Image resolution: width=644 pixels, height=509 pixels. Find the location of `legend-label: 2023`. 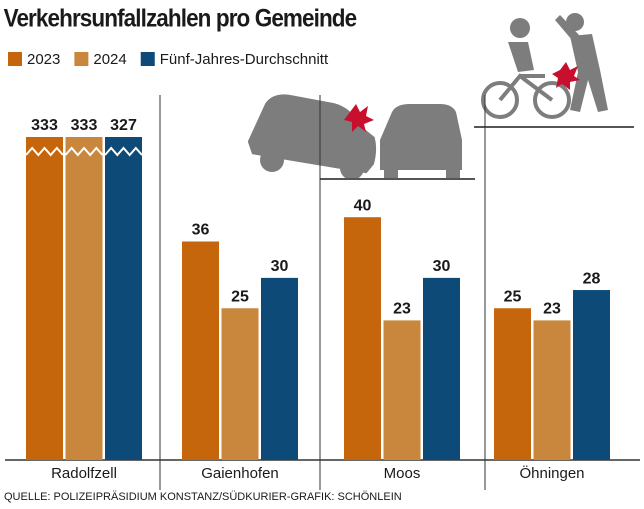

legend-label: 2023 is located at coordinates (43, 59).